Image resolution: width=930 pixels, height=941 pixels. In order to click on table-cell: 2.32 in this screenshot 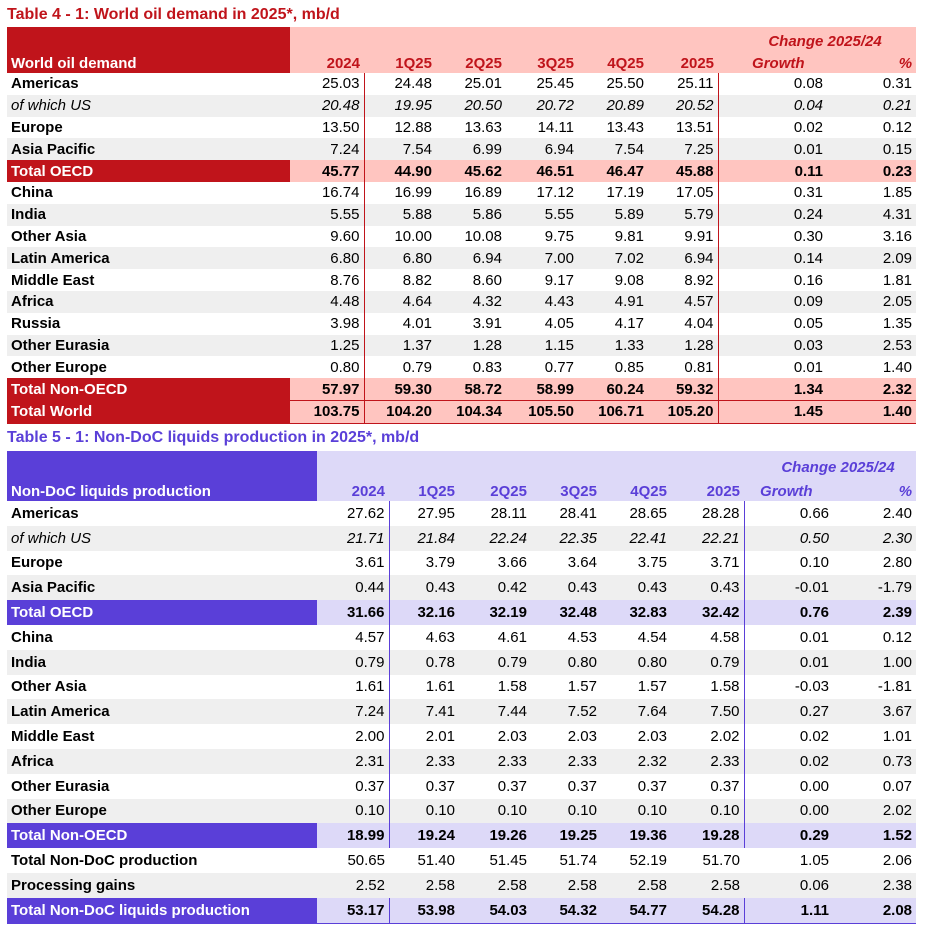, I will do `click(872, 389)`.